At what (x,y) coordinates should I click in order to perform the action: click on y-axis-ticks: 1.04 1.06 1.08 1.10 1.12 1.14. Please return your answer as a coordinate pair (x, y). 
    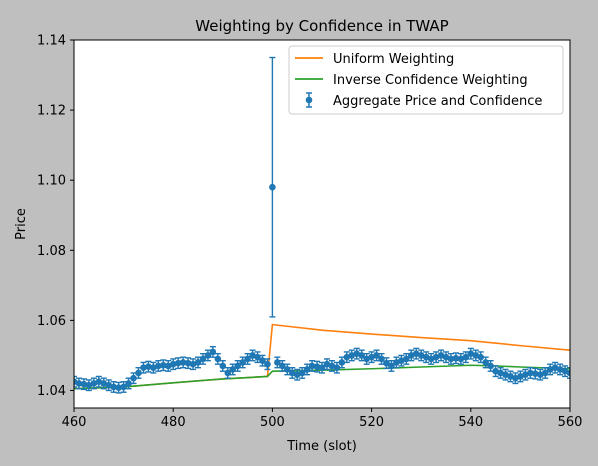
    Looking at the image, I should click on (55, 216).